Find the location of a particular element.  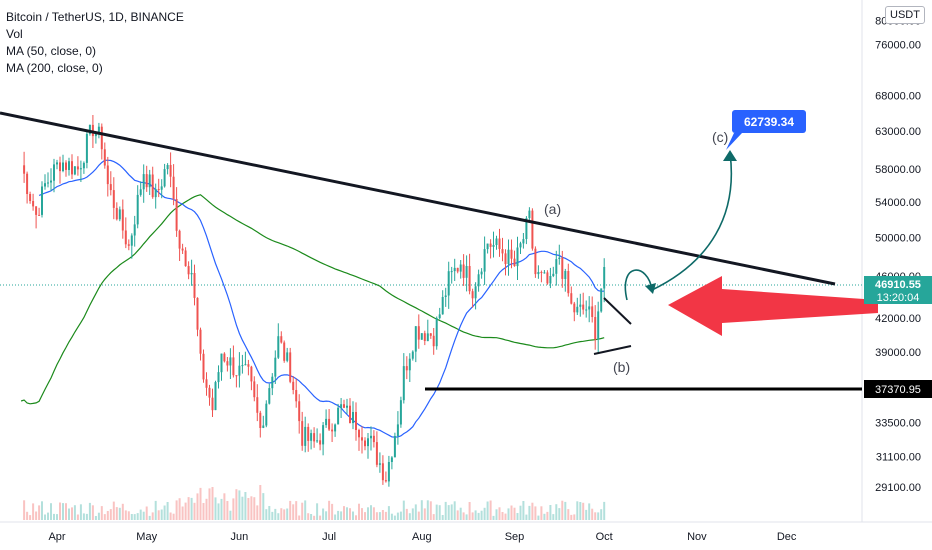

target-price-tag: 62739.34 is located at coordinates (766, 130).